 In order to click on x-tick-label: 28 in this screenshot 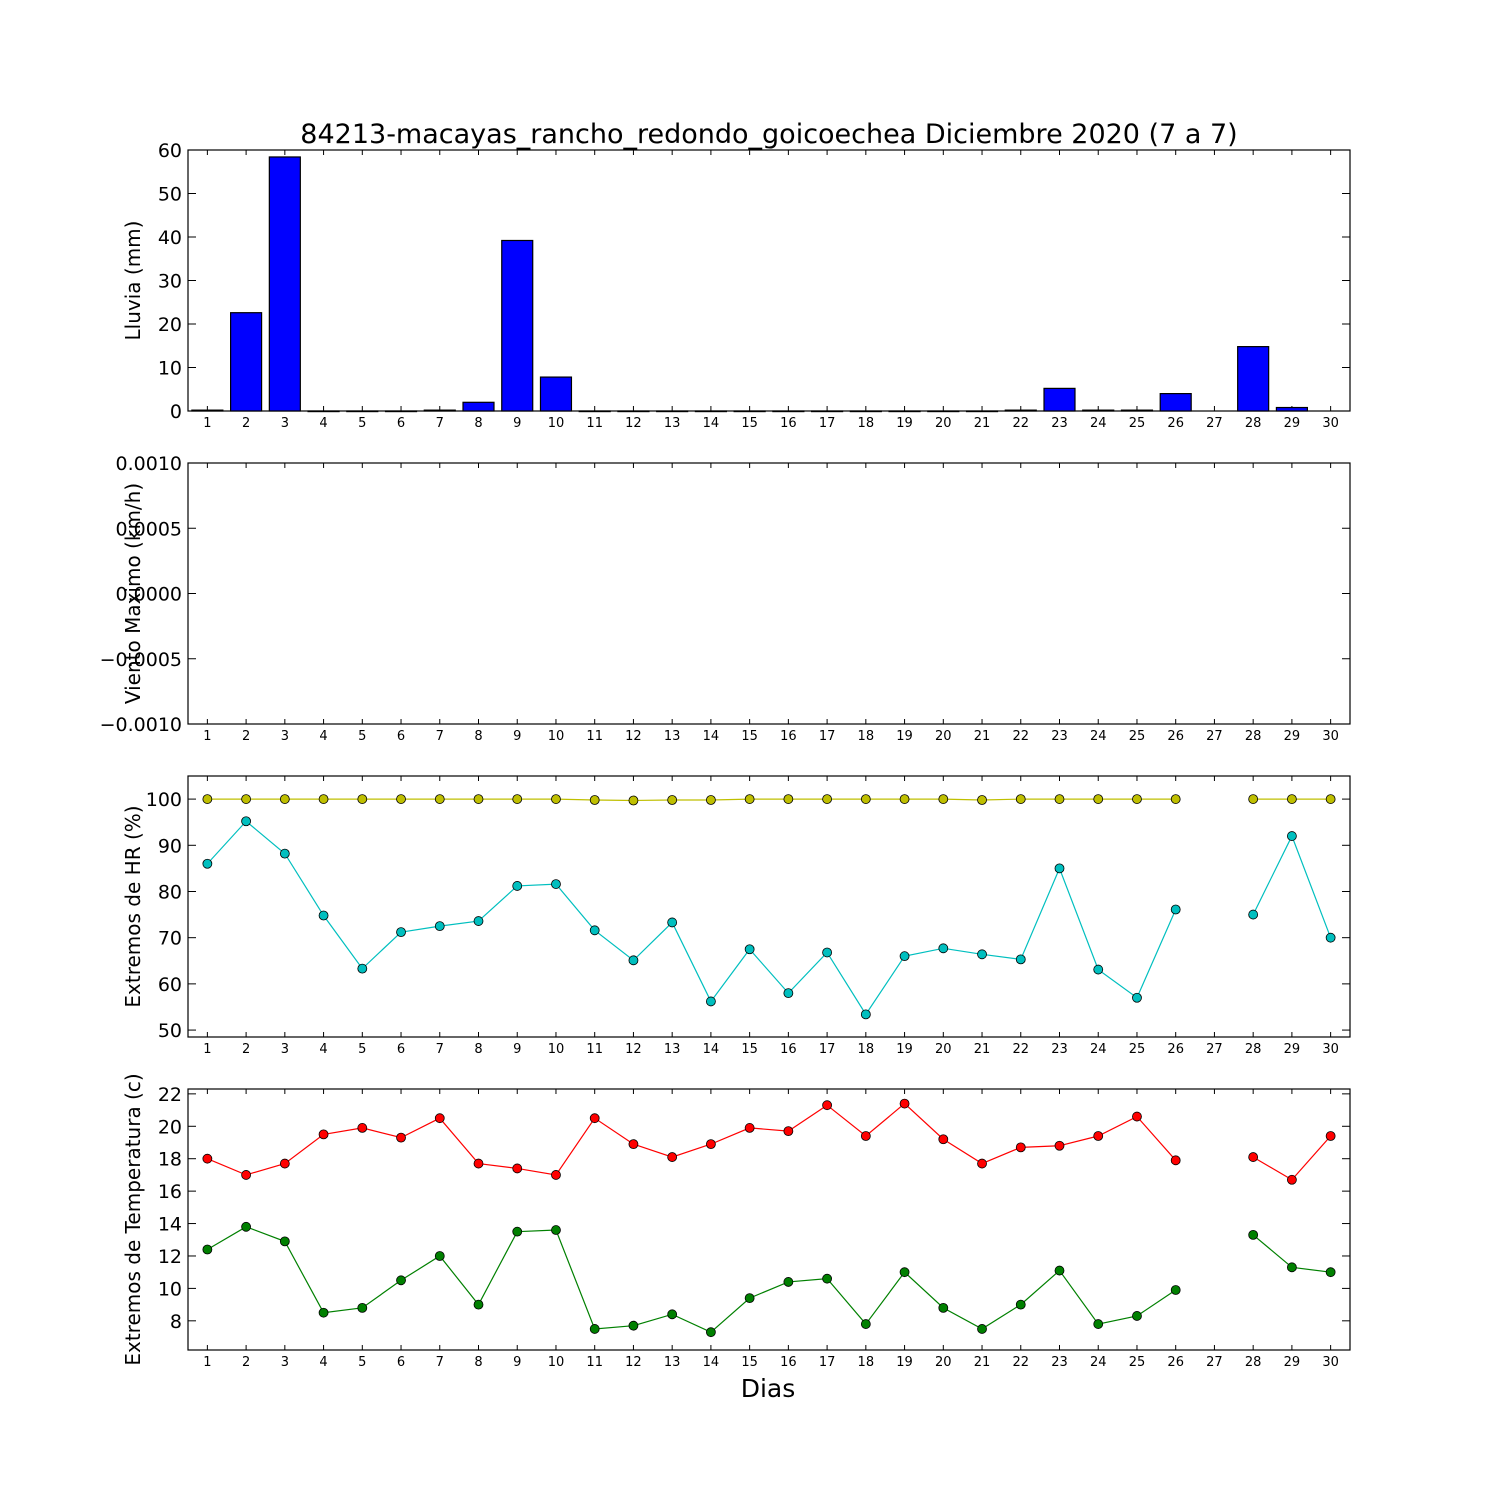, I will do `click(1253, 1362)`.